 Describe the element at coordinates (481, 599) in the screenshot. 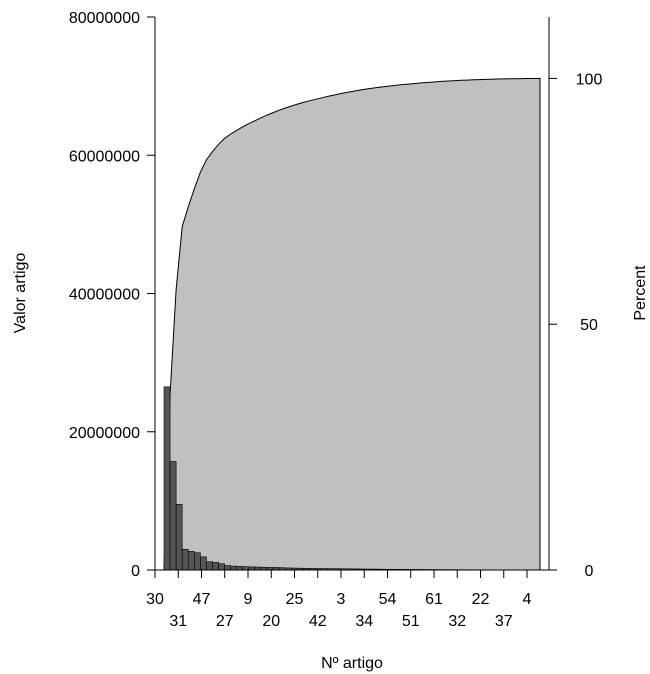

I see `x-tick-label: 22` at that location.